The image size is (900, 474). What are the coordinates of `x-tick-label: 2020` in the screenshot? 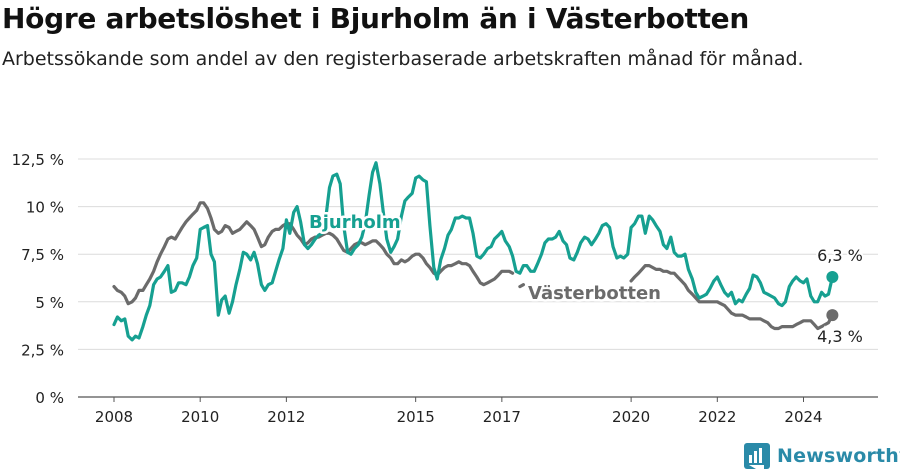 It's located at (631, 417).